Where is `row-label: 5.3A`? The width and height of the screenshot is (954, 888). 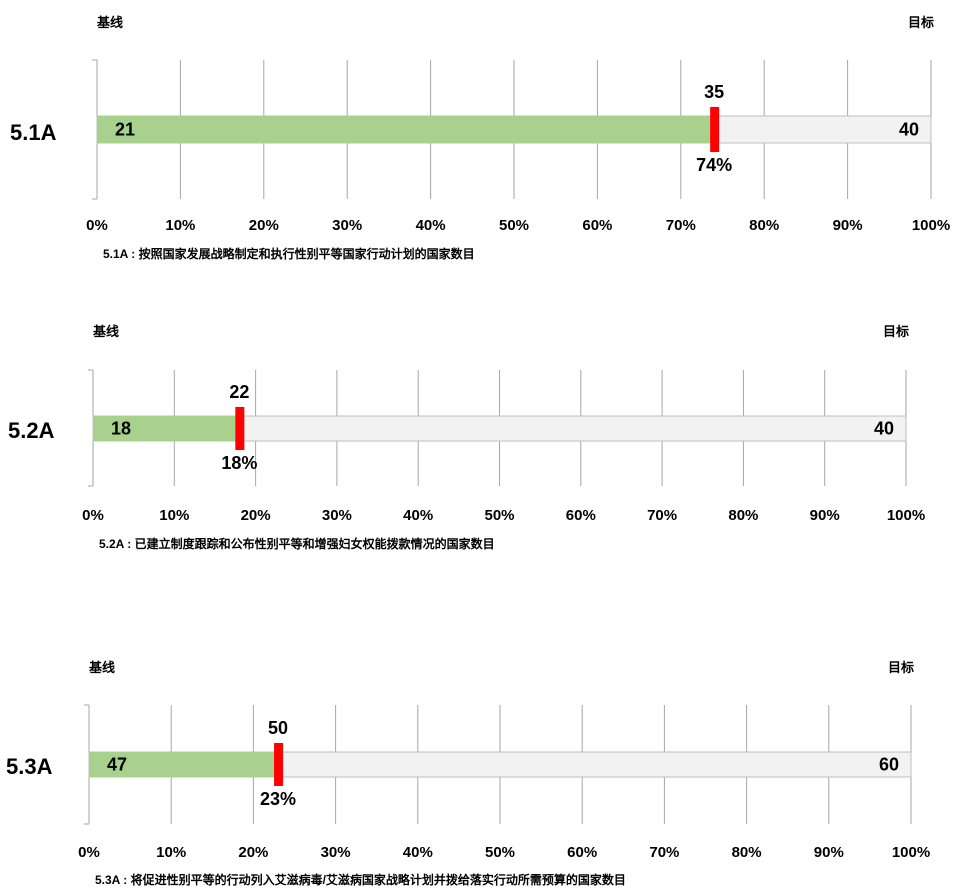
row-label: 5.3A is located at coordinates (29, 766).